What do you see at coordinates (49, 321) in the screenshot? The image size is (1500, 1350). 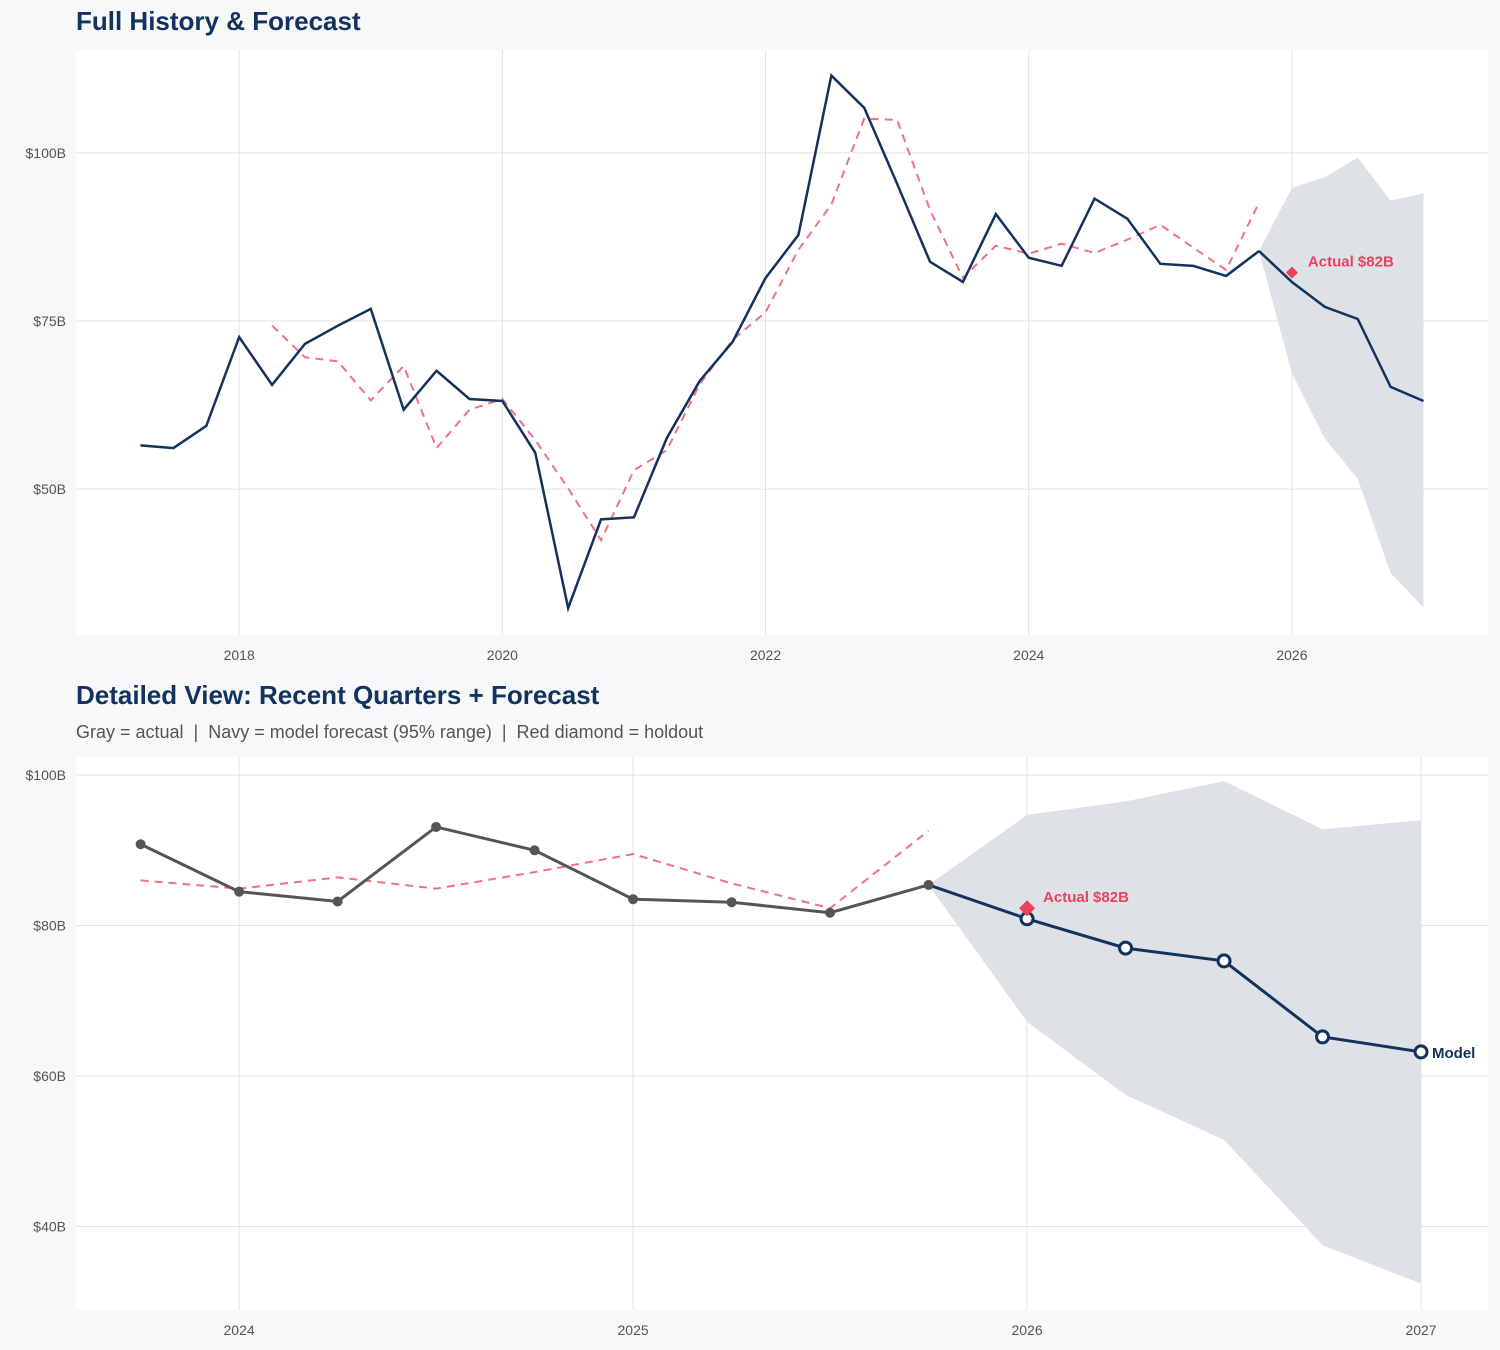 I see `y-tick-label: $75B` at bounding box center [49, 321].